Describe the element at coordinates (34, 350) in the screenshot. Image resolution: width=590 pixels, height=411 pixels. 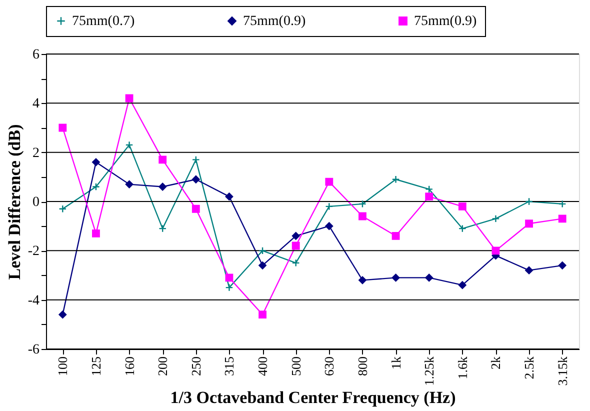
I see `y-tick-label: -6` at that location.